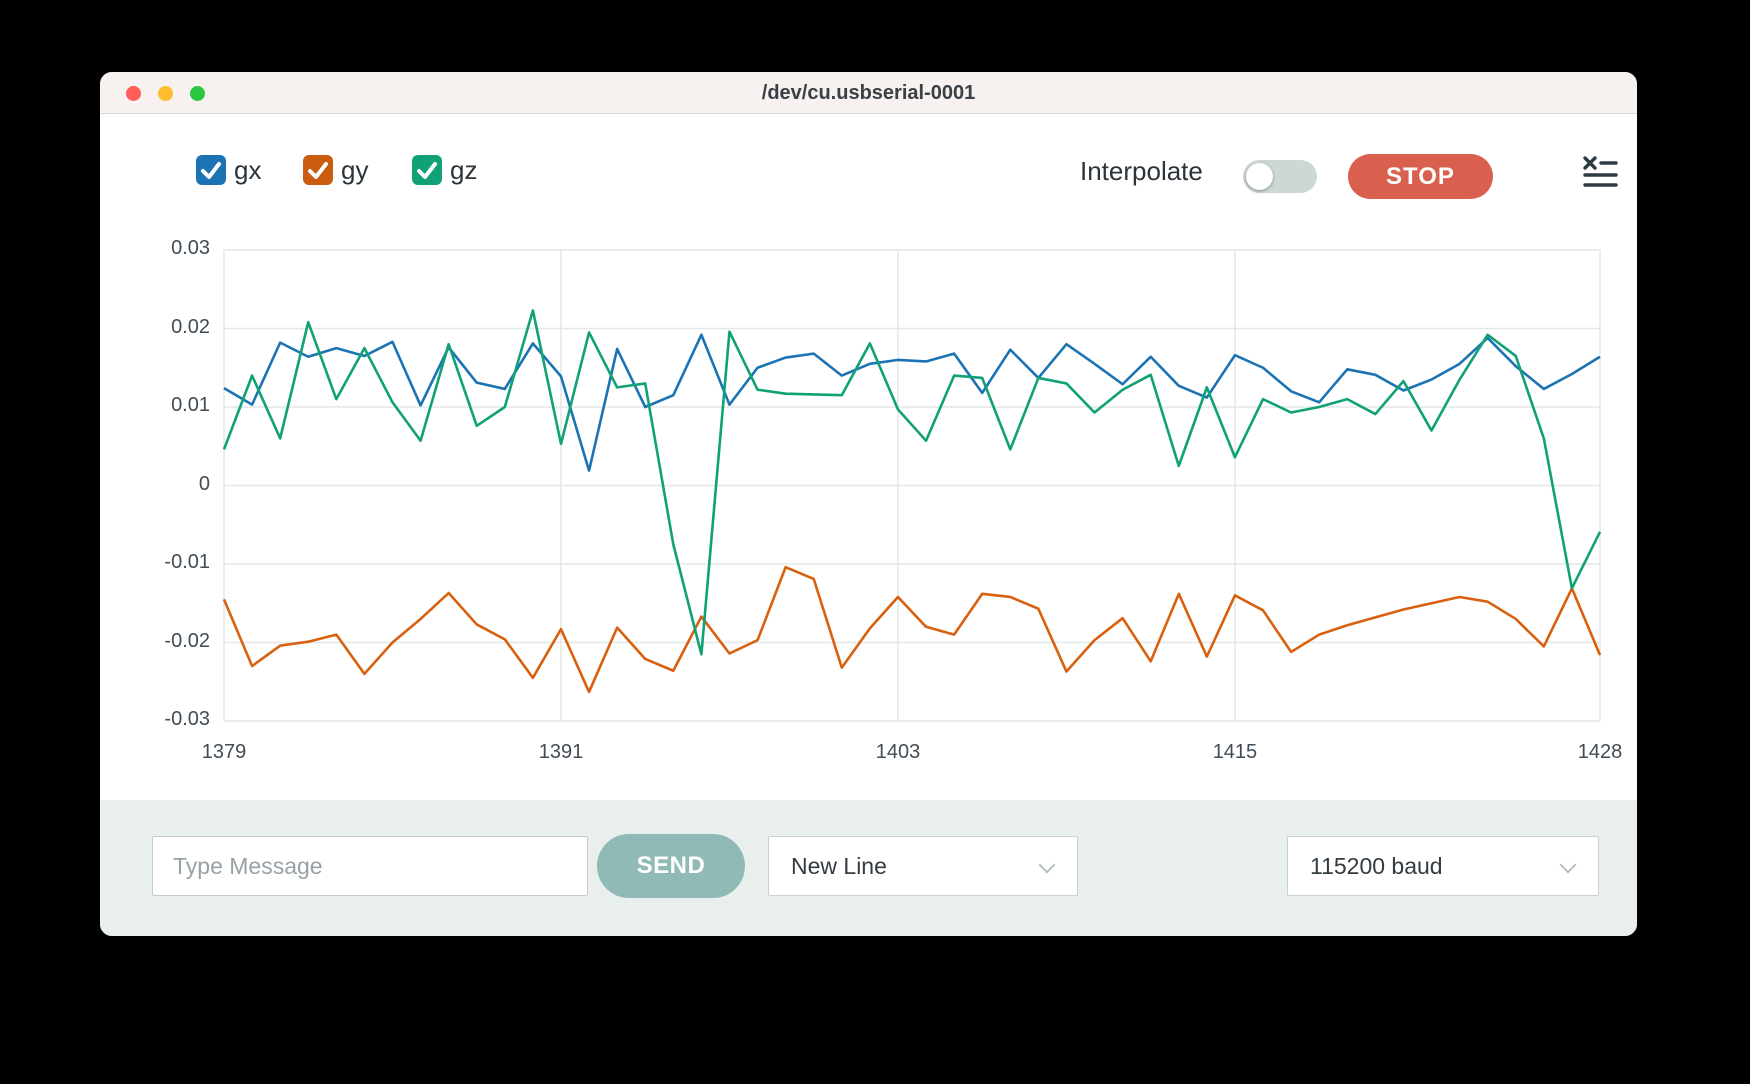 The image size is (1750, 1084). Describe the element at coordinates (839, 866) in the screenshot. I see `line-ending-value: New Line` at that location.